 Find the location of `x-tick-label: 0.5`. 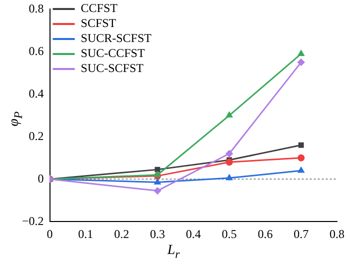

x-tick-label: 0.5 is located at coordinates (229, 233).